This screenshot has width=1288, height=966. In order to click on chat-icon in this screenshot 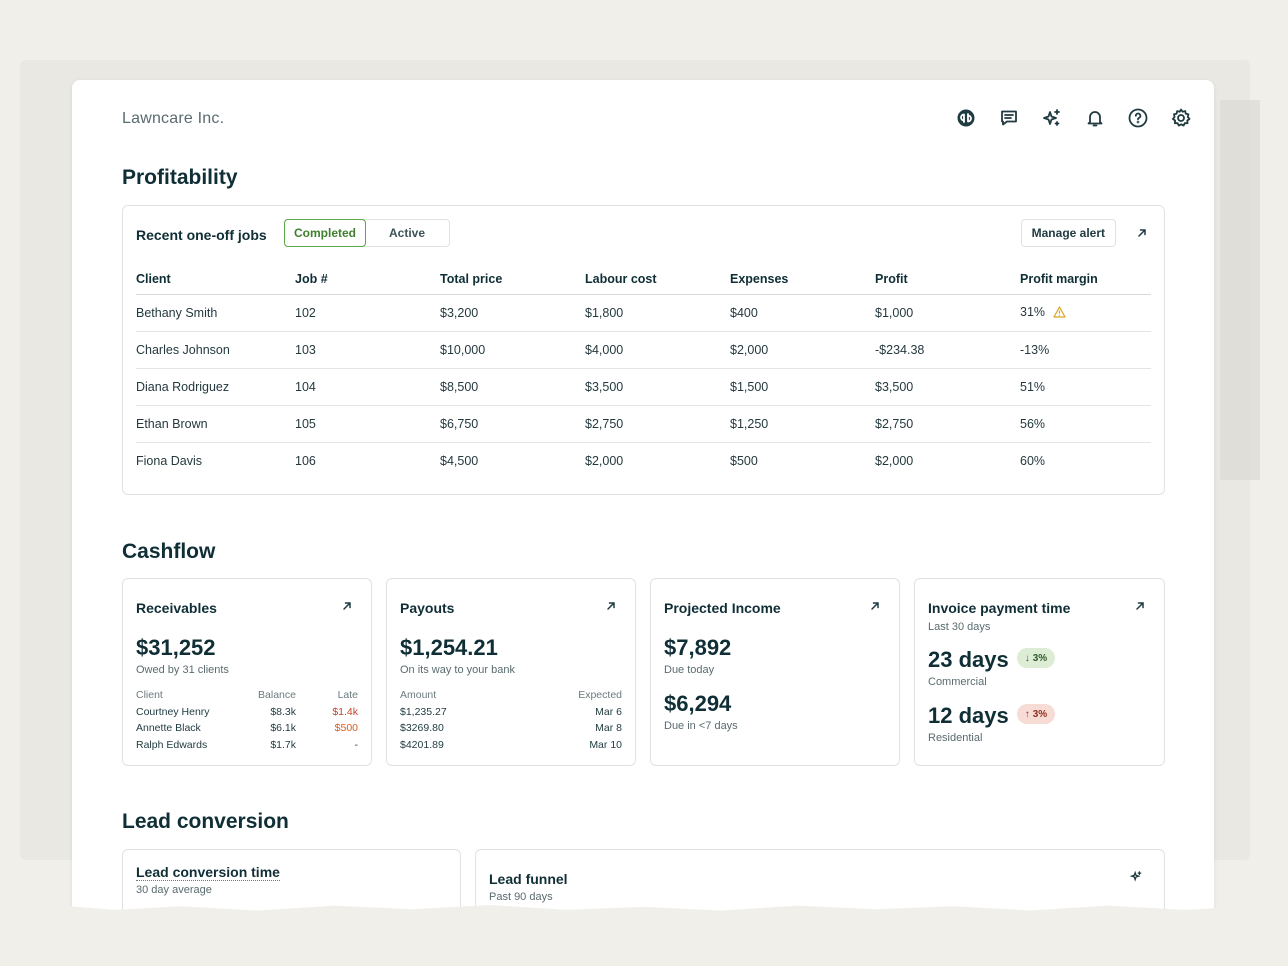, I will do `click(1009, 118)`.